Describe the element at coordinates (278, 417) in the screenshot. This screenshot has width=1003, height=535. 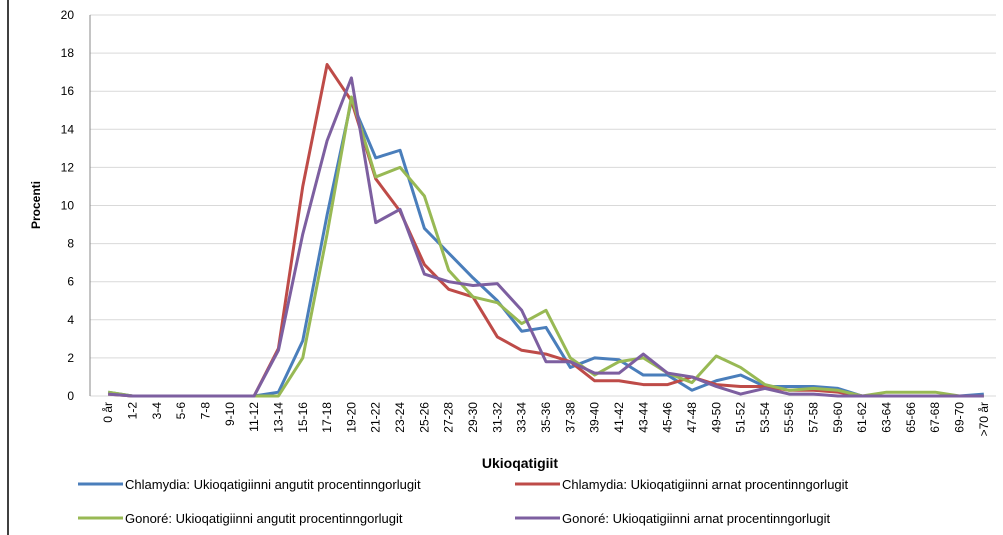
I see `x-tick-label: 13-14` at that location.